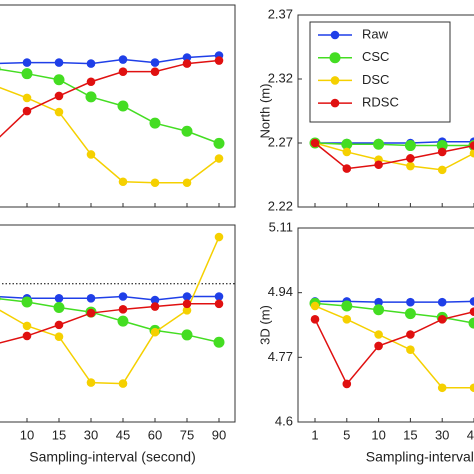 This screenshot has height=474, width=474. Describe the element at coordinates (264, 111) in the screenshot. I see `y-axis-label: North (m)` at that location.